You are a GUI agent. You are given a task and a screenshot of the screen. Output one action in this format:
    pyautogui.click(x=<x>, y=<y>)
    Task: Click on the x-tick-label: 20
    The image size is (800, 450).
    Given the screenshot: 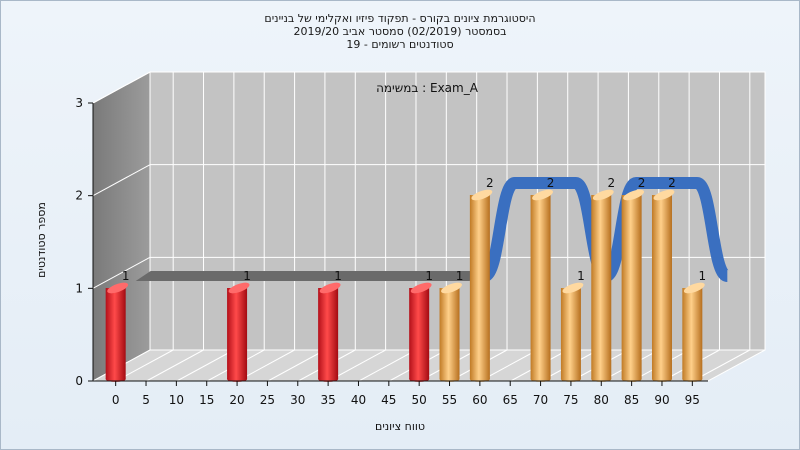 What is the action you would take?
    pyautogui.click(x=236, y=400)
    